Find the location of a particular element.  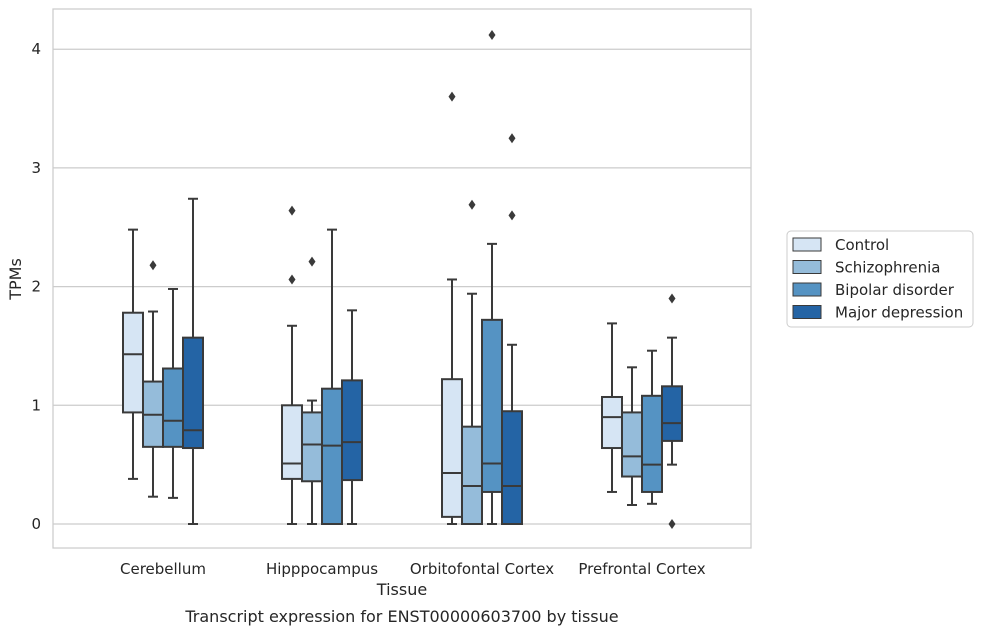

legend-frame is located at coordinates (880, 279).